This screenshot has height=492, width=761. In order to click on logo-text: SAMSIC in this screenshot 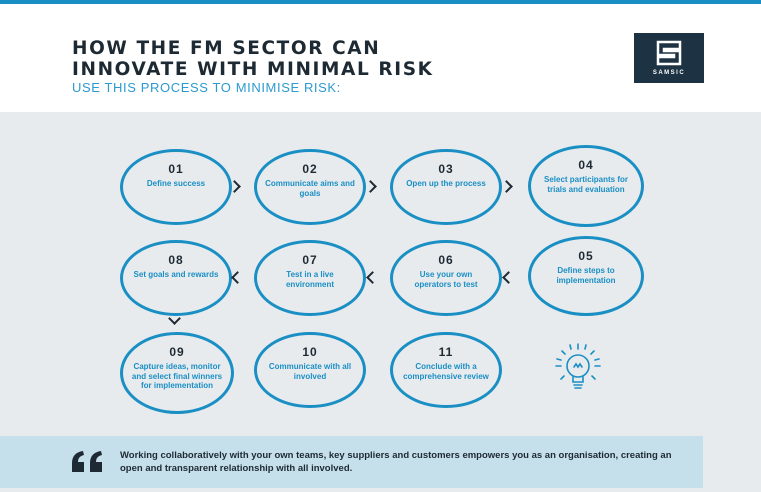, I will do `click(669, 73)`.